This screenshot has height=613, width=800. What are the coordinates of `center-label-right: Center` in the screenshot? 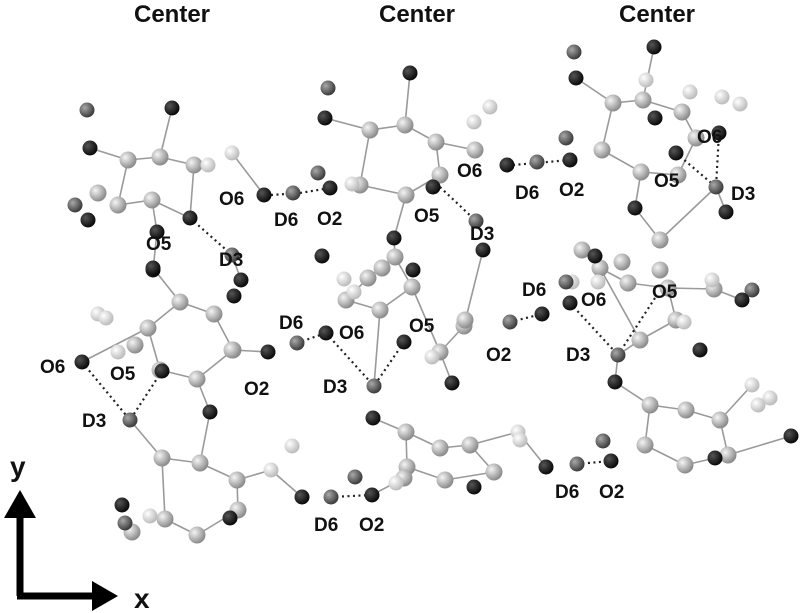 It's located at (657, 14).